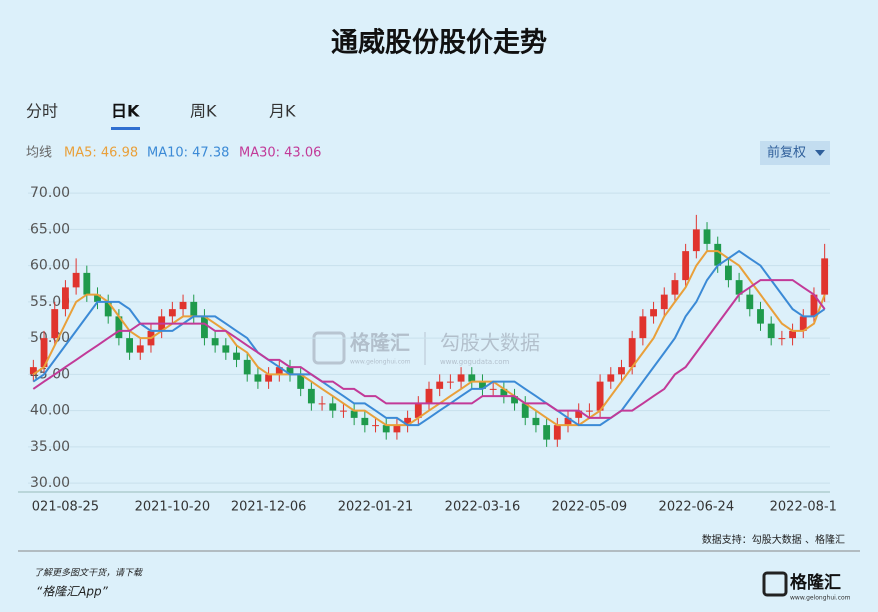 The image size is (878, 612). What do you see at coordinates (590, 507) in the screenshot?
I see `x-tick-label: 2022-05-09` at bounding box center [590, 507].